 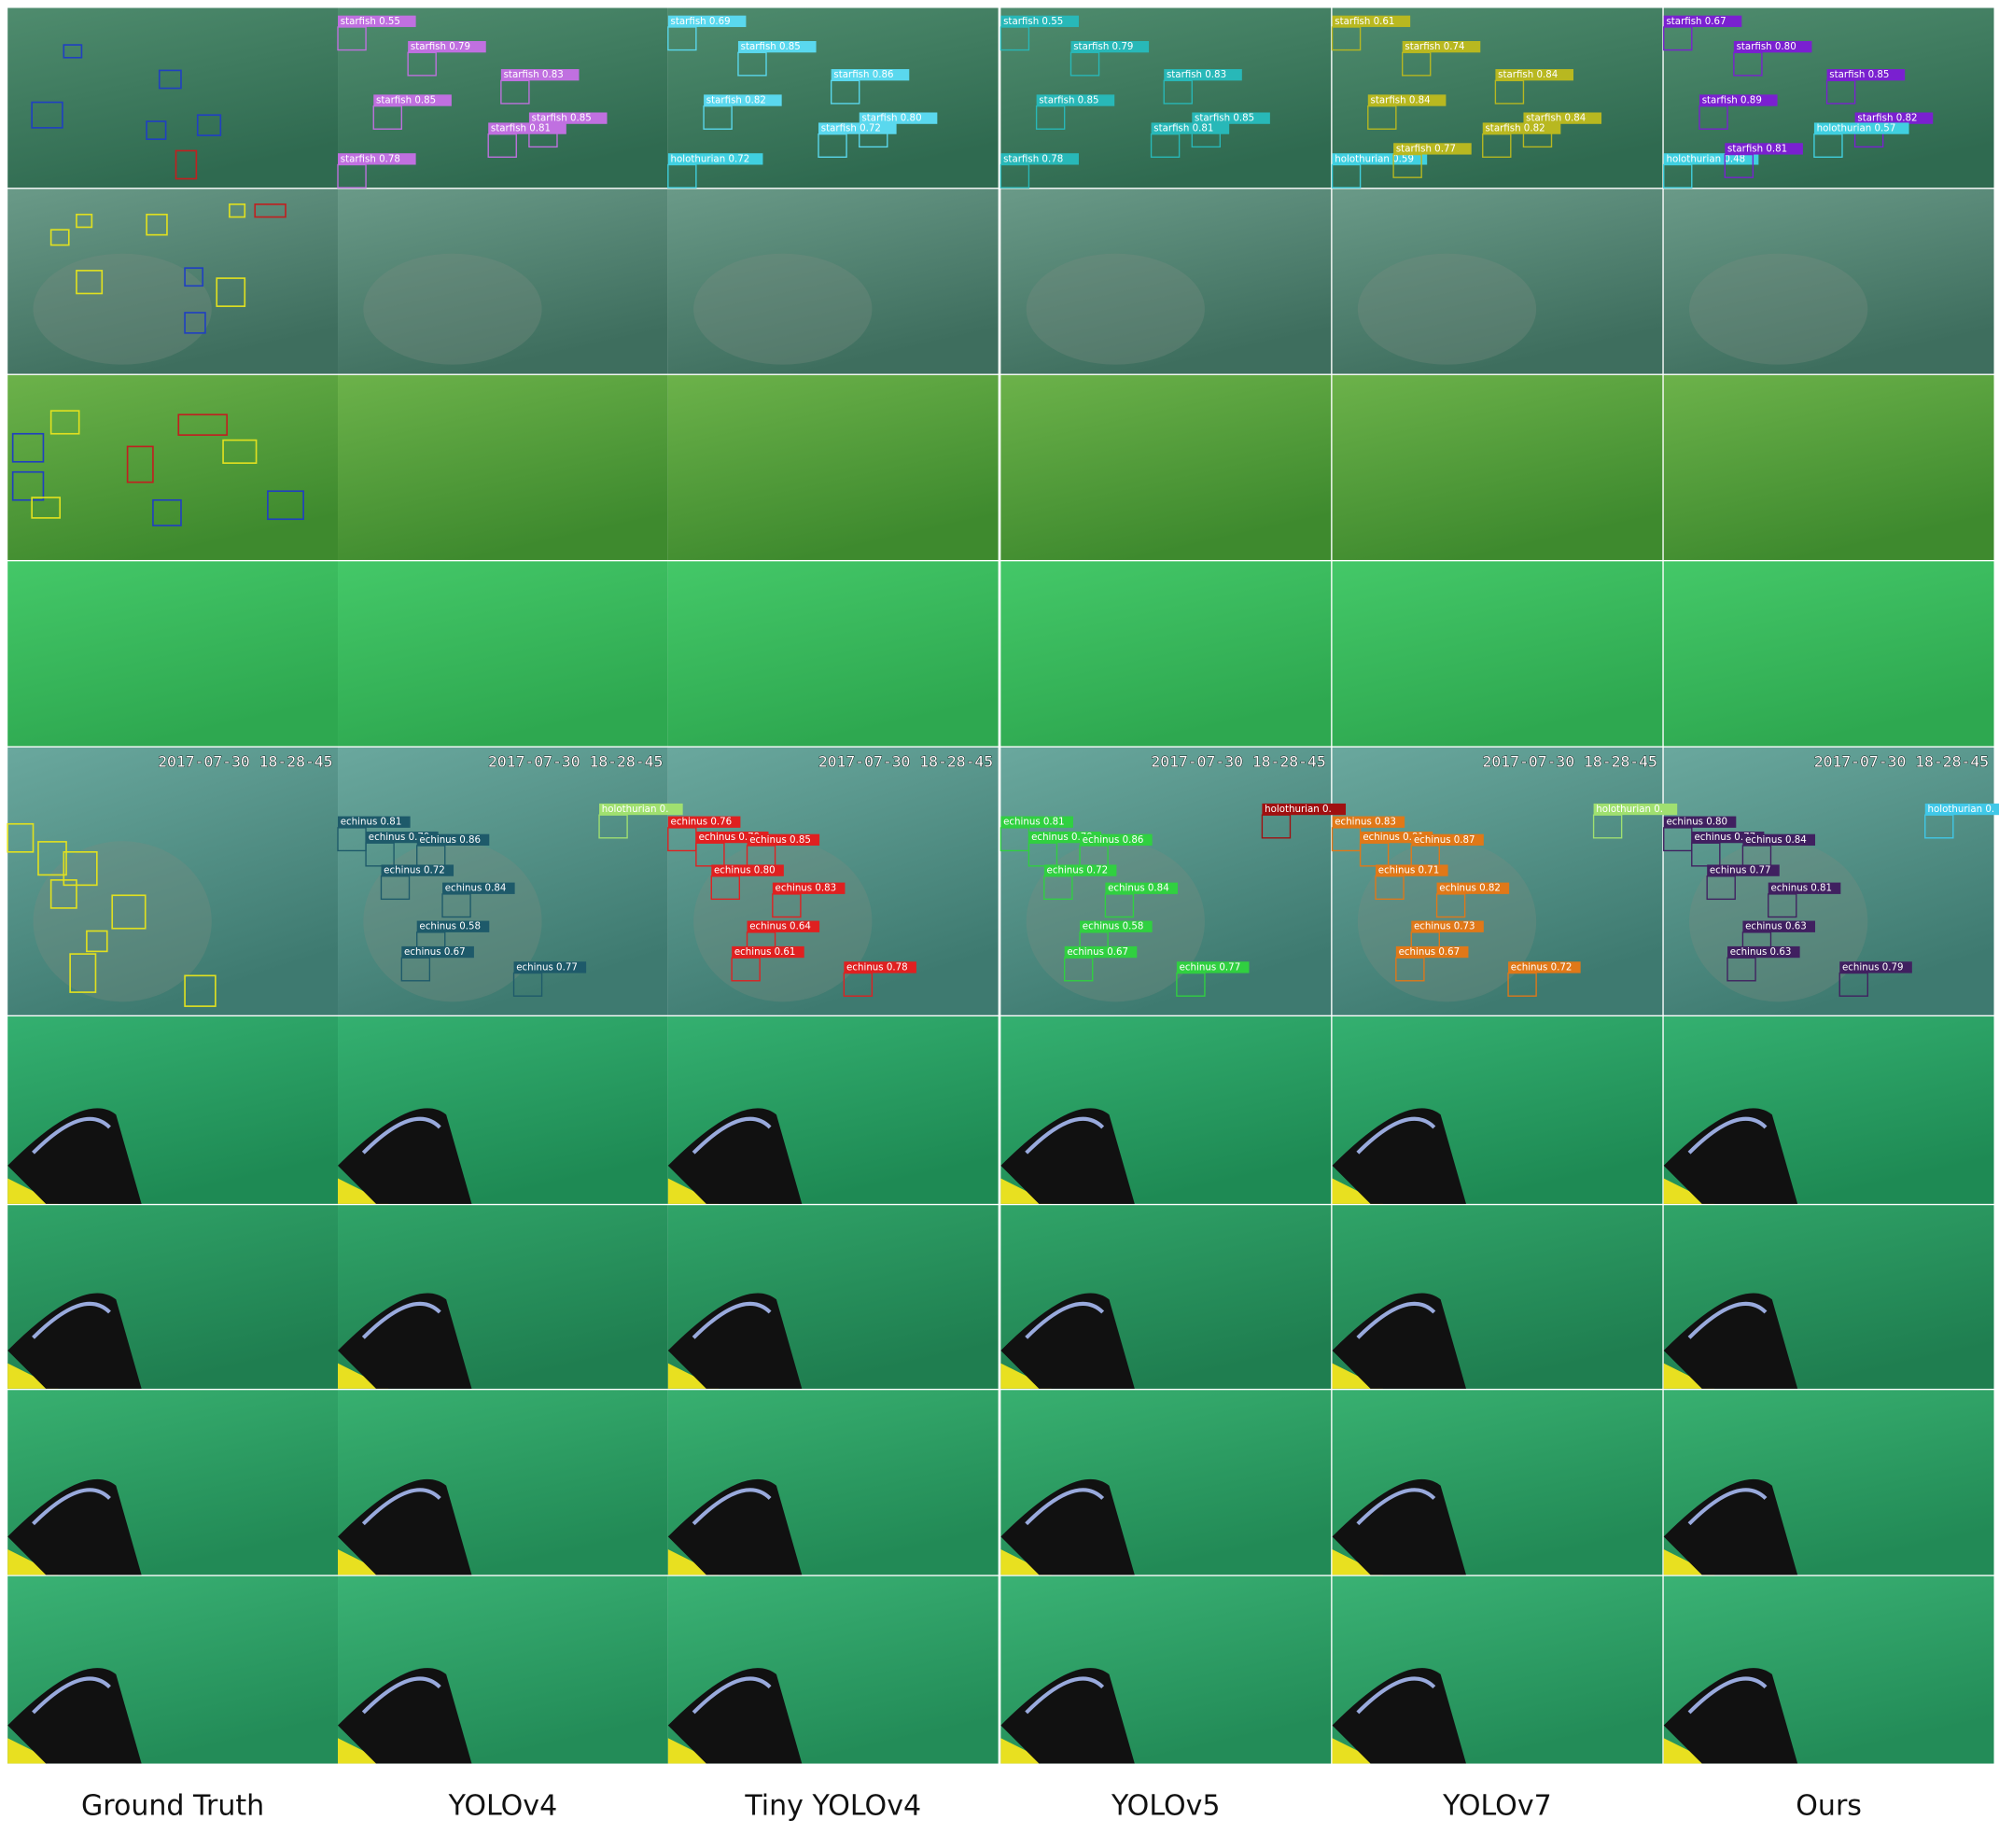 I want to click on detection-label: starfish 0.79, so click(x=440, y=46).